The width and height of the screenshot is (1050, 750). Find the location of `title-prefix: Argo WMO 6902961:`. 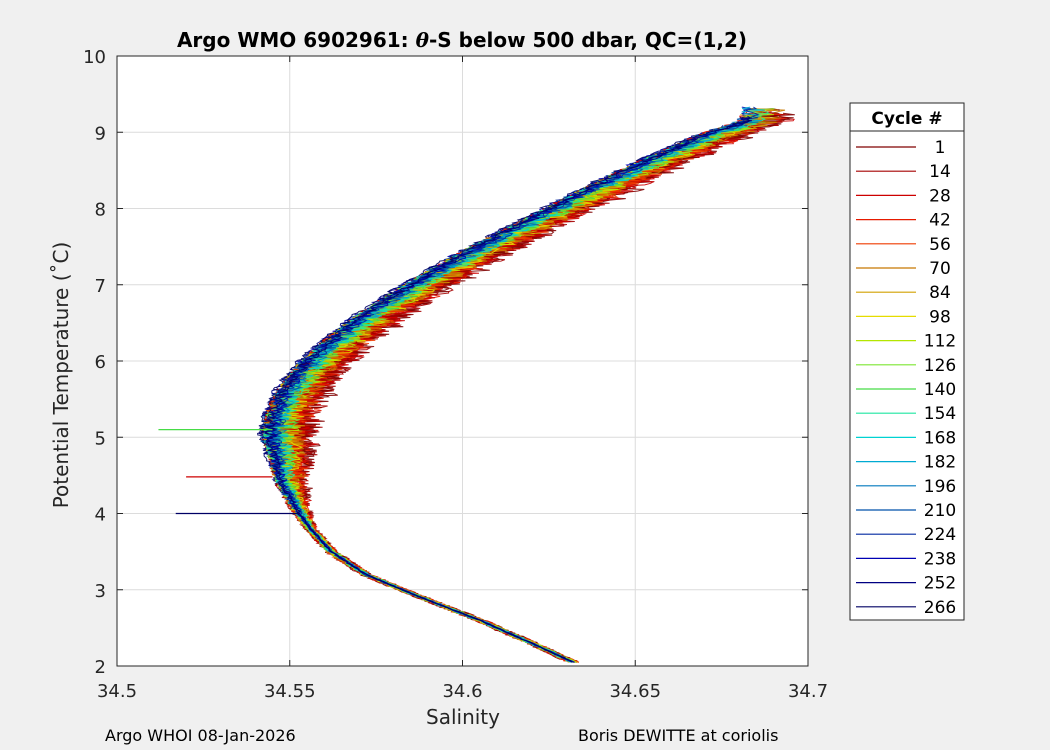

title-prefix: Argo WMO 6902961: is located at coordinates (296, 40).